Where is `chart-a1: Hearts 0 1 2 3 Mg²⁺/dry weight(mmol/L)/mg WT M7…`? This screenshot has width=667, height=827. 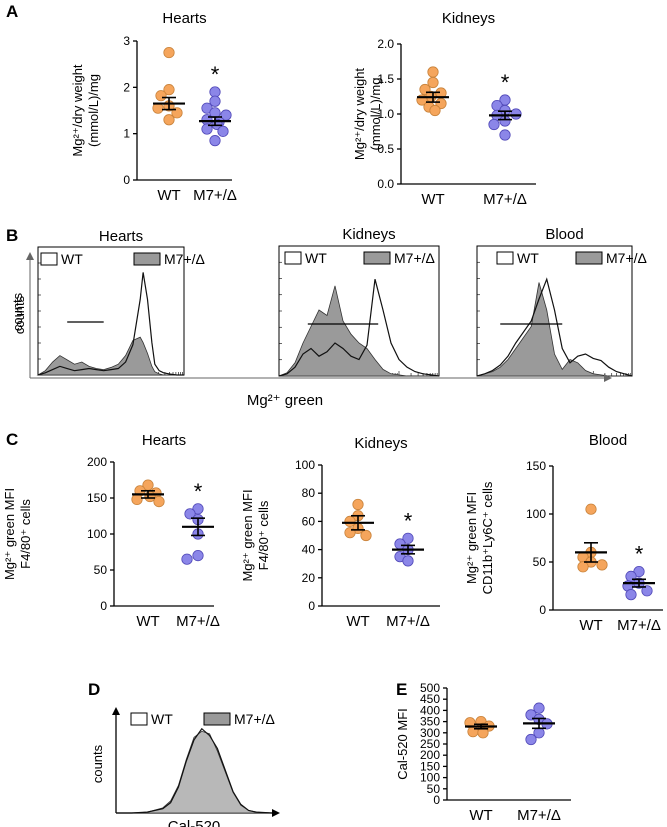 chart-a1: Hearts 0 1 2 3 Mg²⁺/dry weight(mmol/L)/mg WT M7… is located at coordinates (153, 107).